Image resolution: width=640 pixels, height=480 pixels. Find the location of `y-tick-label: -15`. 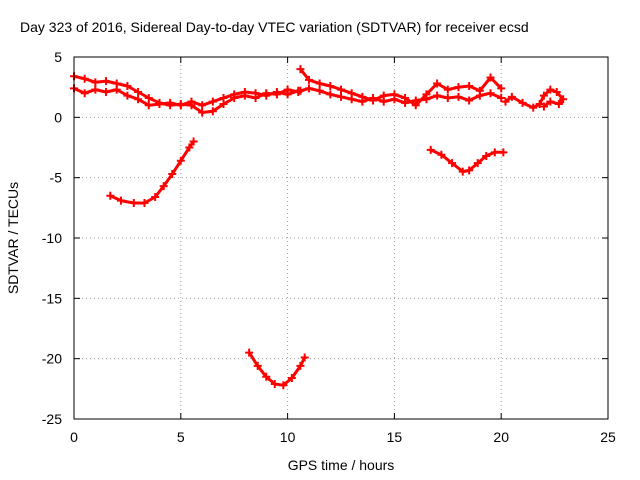

y-tick-label: -15 is located at coordinates (52, 298).